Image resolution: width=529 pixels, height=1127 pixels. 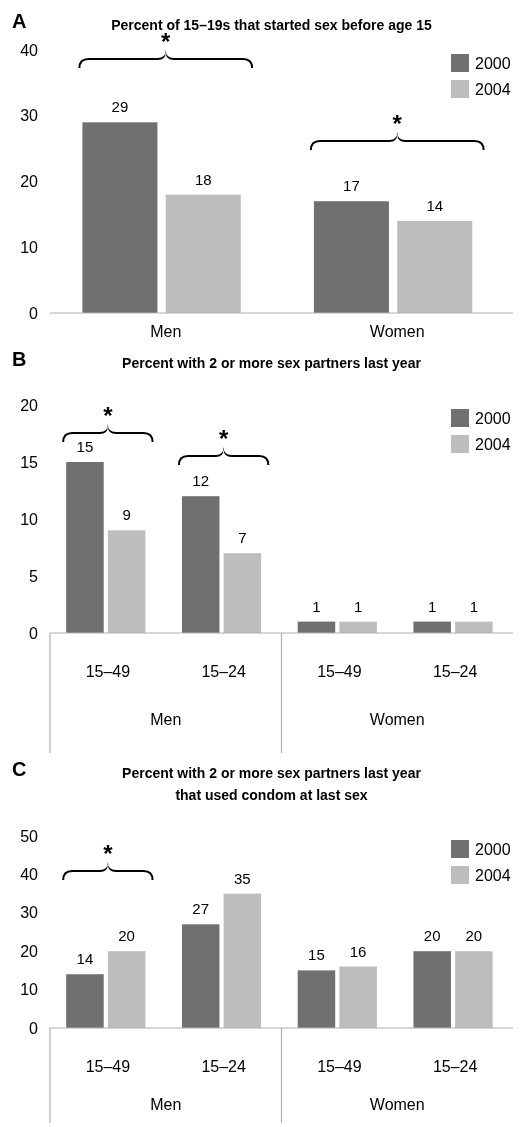 I want to click on chart-title: Percent with 2 or more sex partners last year that used condom at last sex, so click(x=272, y=784).